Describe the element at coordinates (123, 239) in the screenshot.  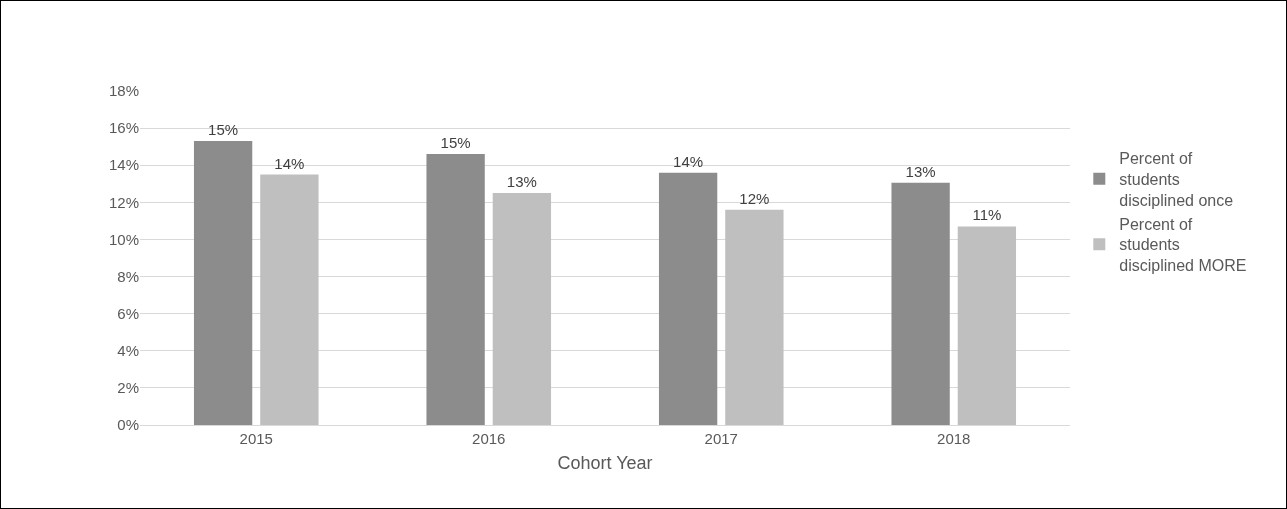
I see `y-tick-label: 10%` at that location.